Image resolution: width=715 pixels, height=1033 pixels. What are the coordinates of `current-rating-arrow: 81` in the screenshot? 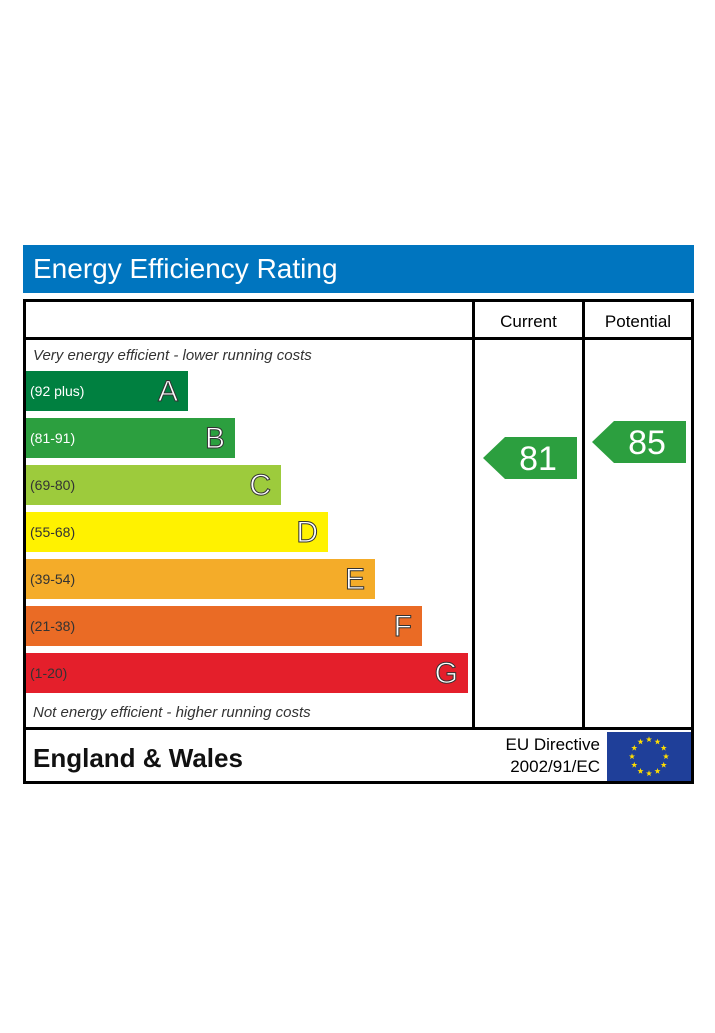 It's located at (530, 458).